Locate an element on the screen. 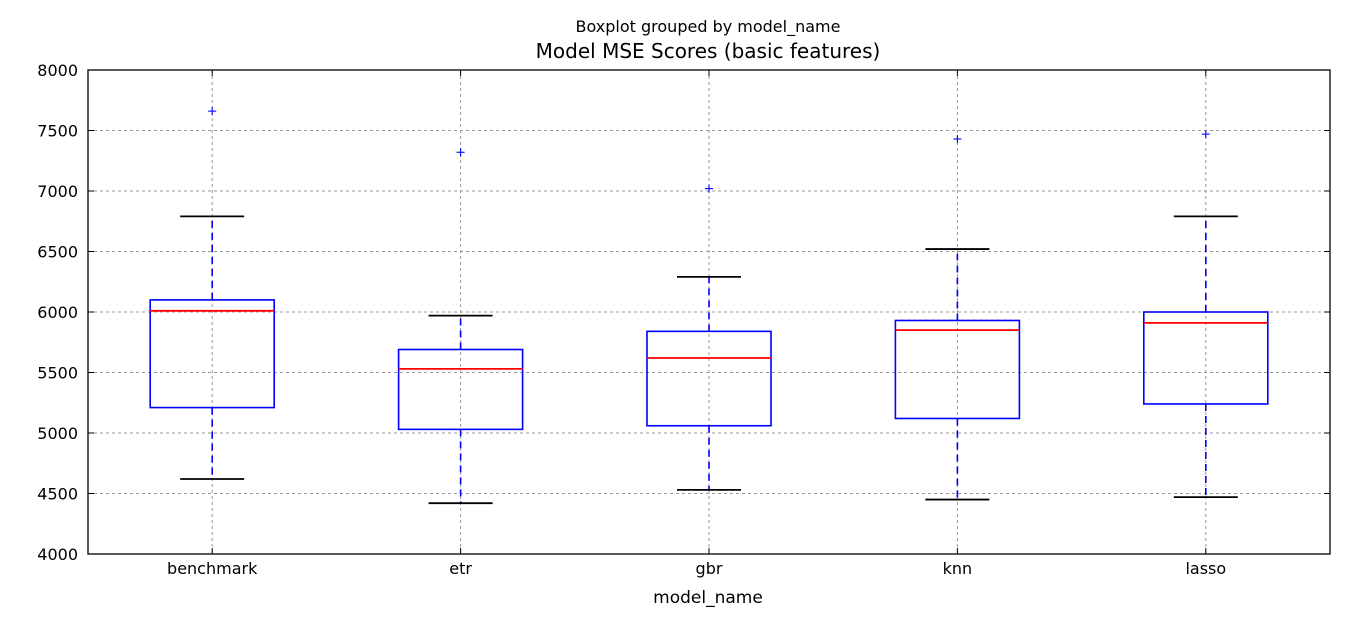 Image resolution: width=1364 pixels, height=624 pixels. y-tick-label: 6500 is located at coordinates (57, 252).